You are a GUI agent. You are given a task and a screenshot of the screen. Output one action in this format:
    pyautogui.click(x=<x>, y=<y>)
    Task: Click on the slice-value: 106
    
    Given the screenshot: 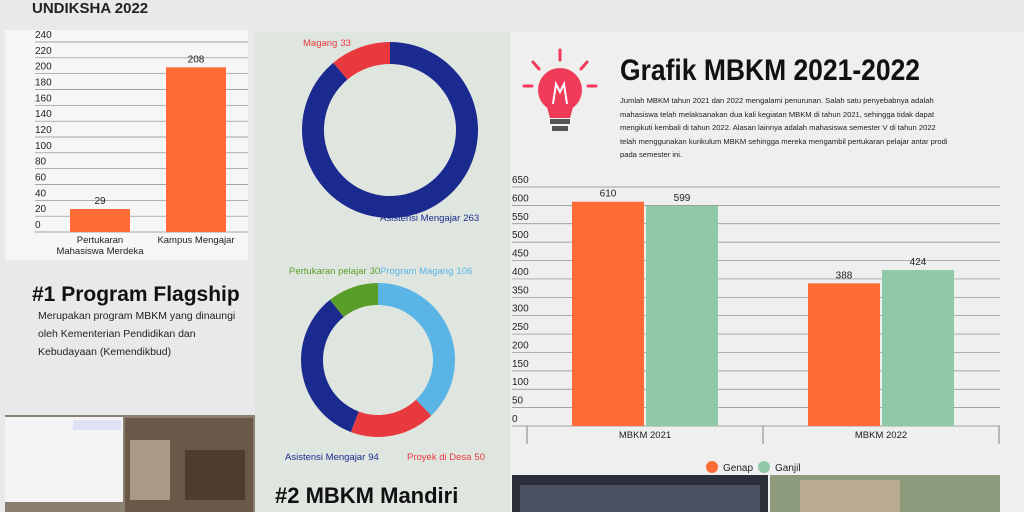 What is the action you would take?
    pyautogui.click(x=464, y=271)
    